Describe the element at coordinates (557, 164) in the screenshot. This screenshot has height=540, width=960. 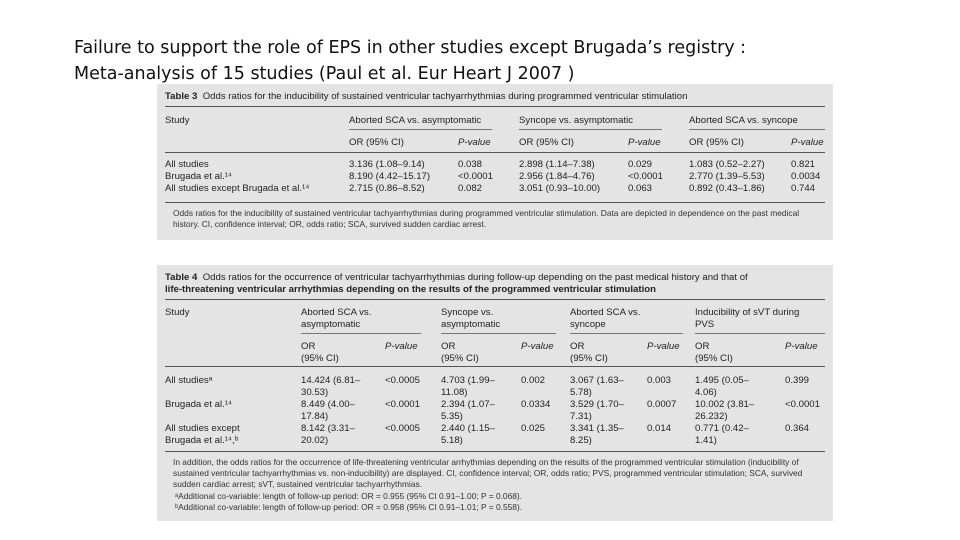
I see `table-cell: 2.898 (1.14–7.38)` at that location.